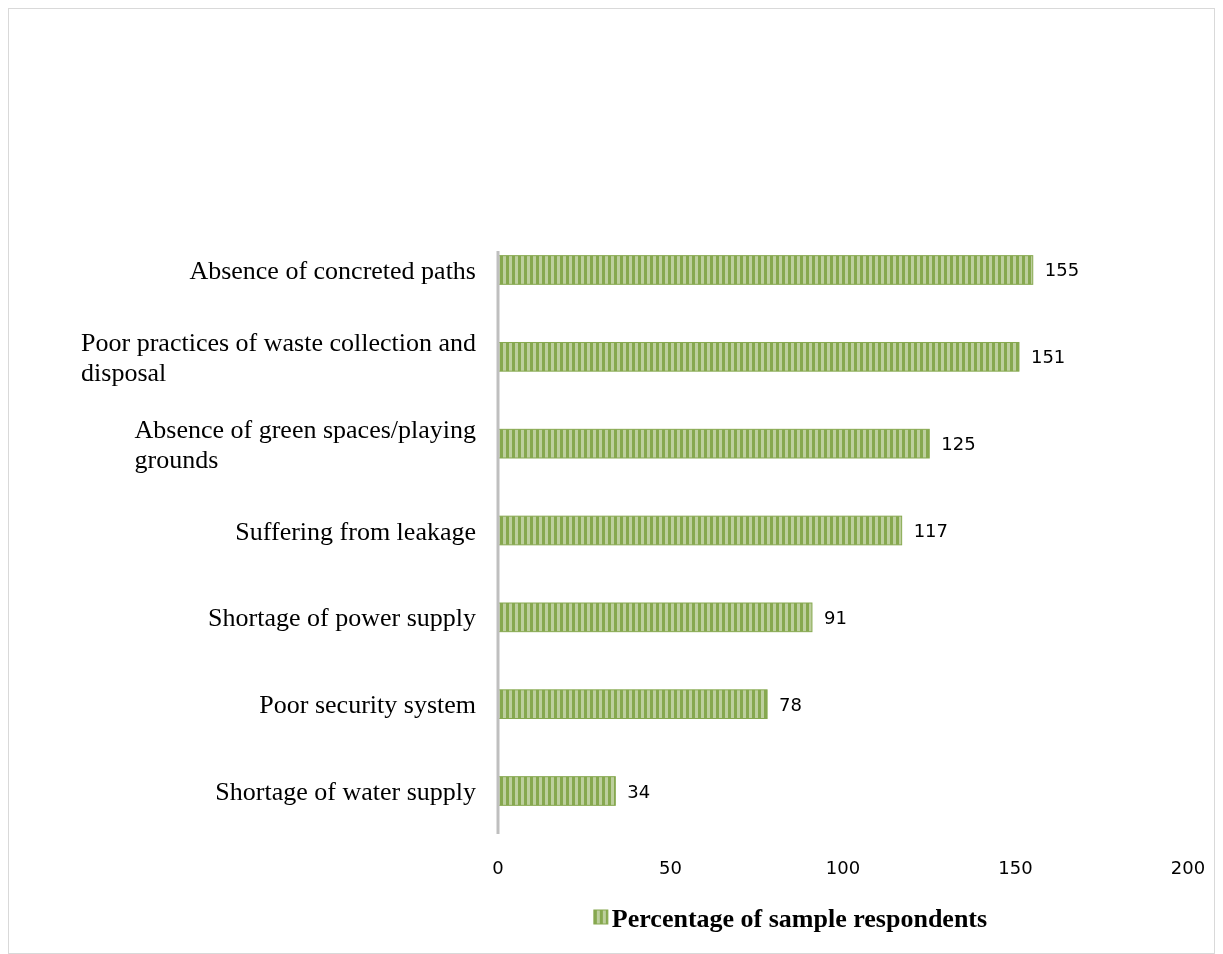 The height and width of the screenshot is (954, 1223). Describe the element at coordinates (346, 791) in the screenshot. I see `y-tick-label: Shortage of water supply` at that location.